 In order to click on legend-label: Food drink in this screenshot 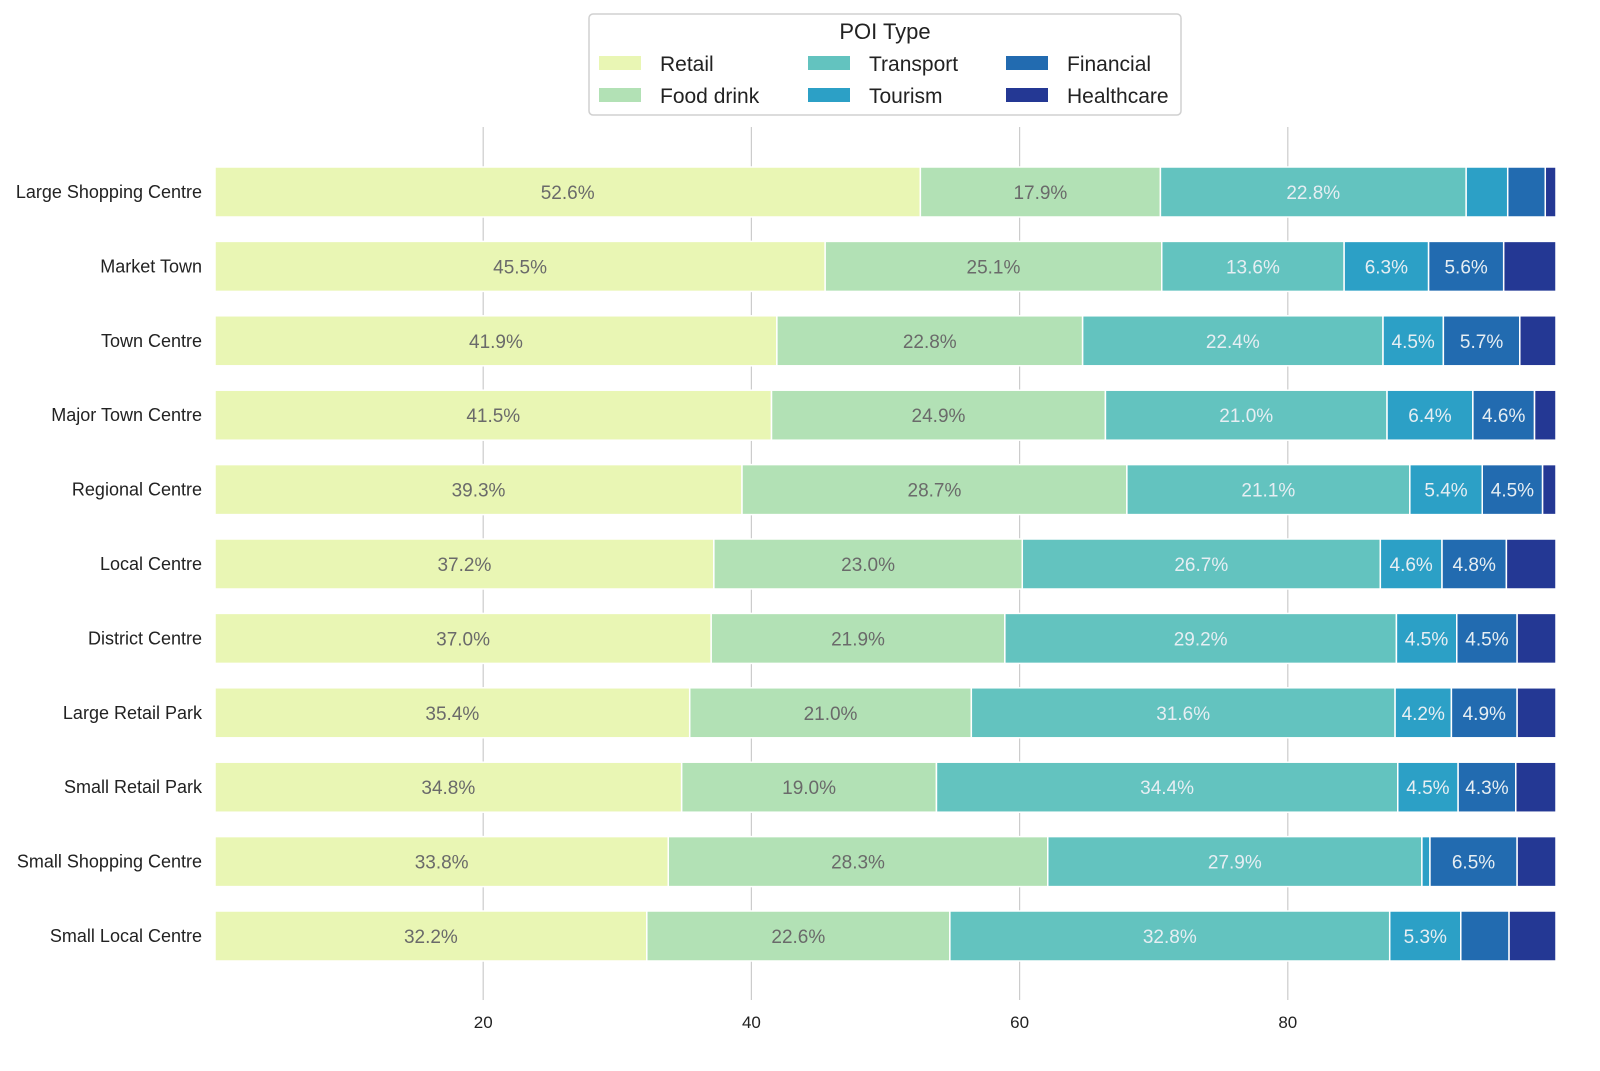, I will do `click(710, 96)`.